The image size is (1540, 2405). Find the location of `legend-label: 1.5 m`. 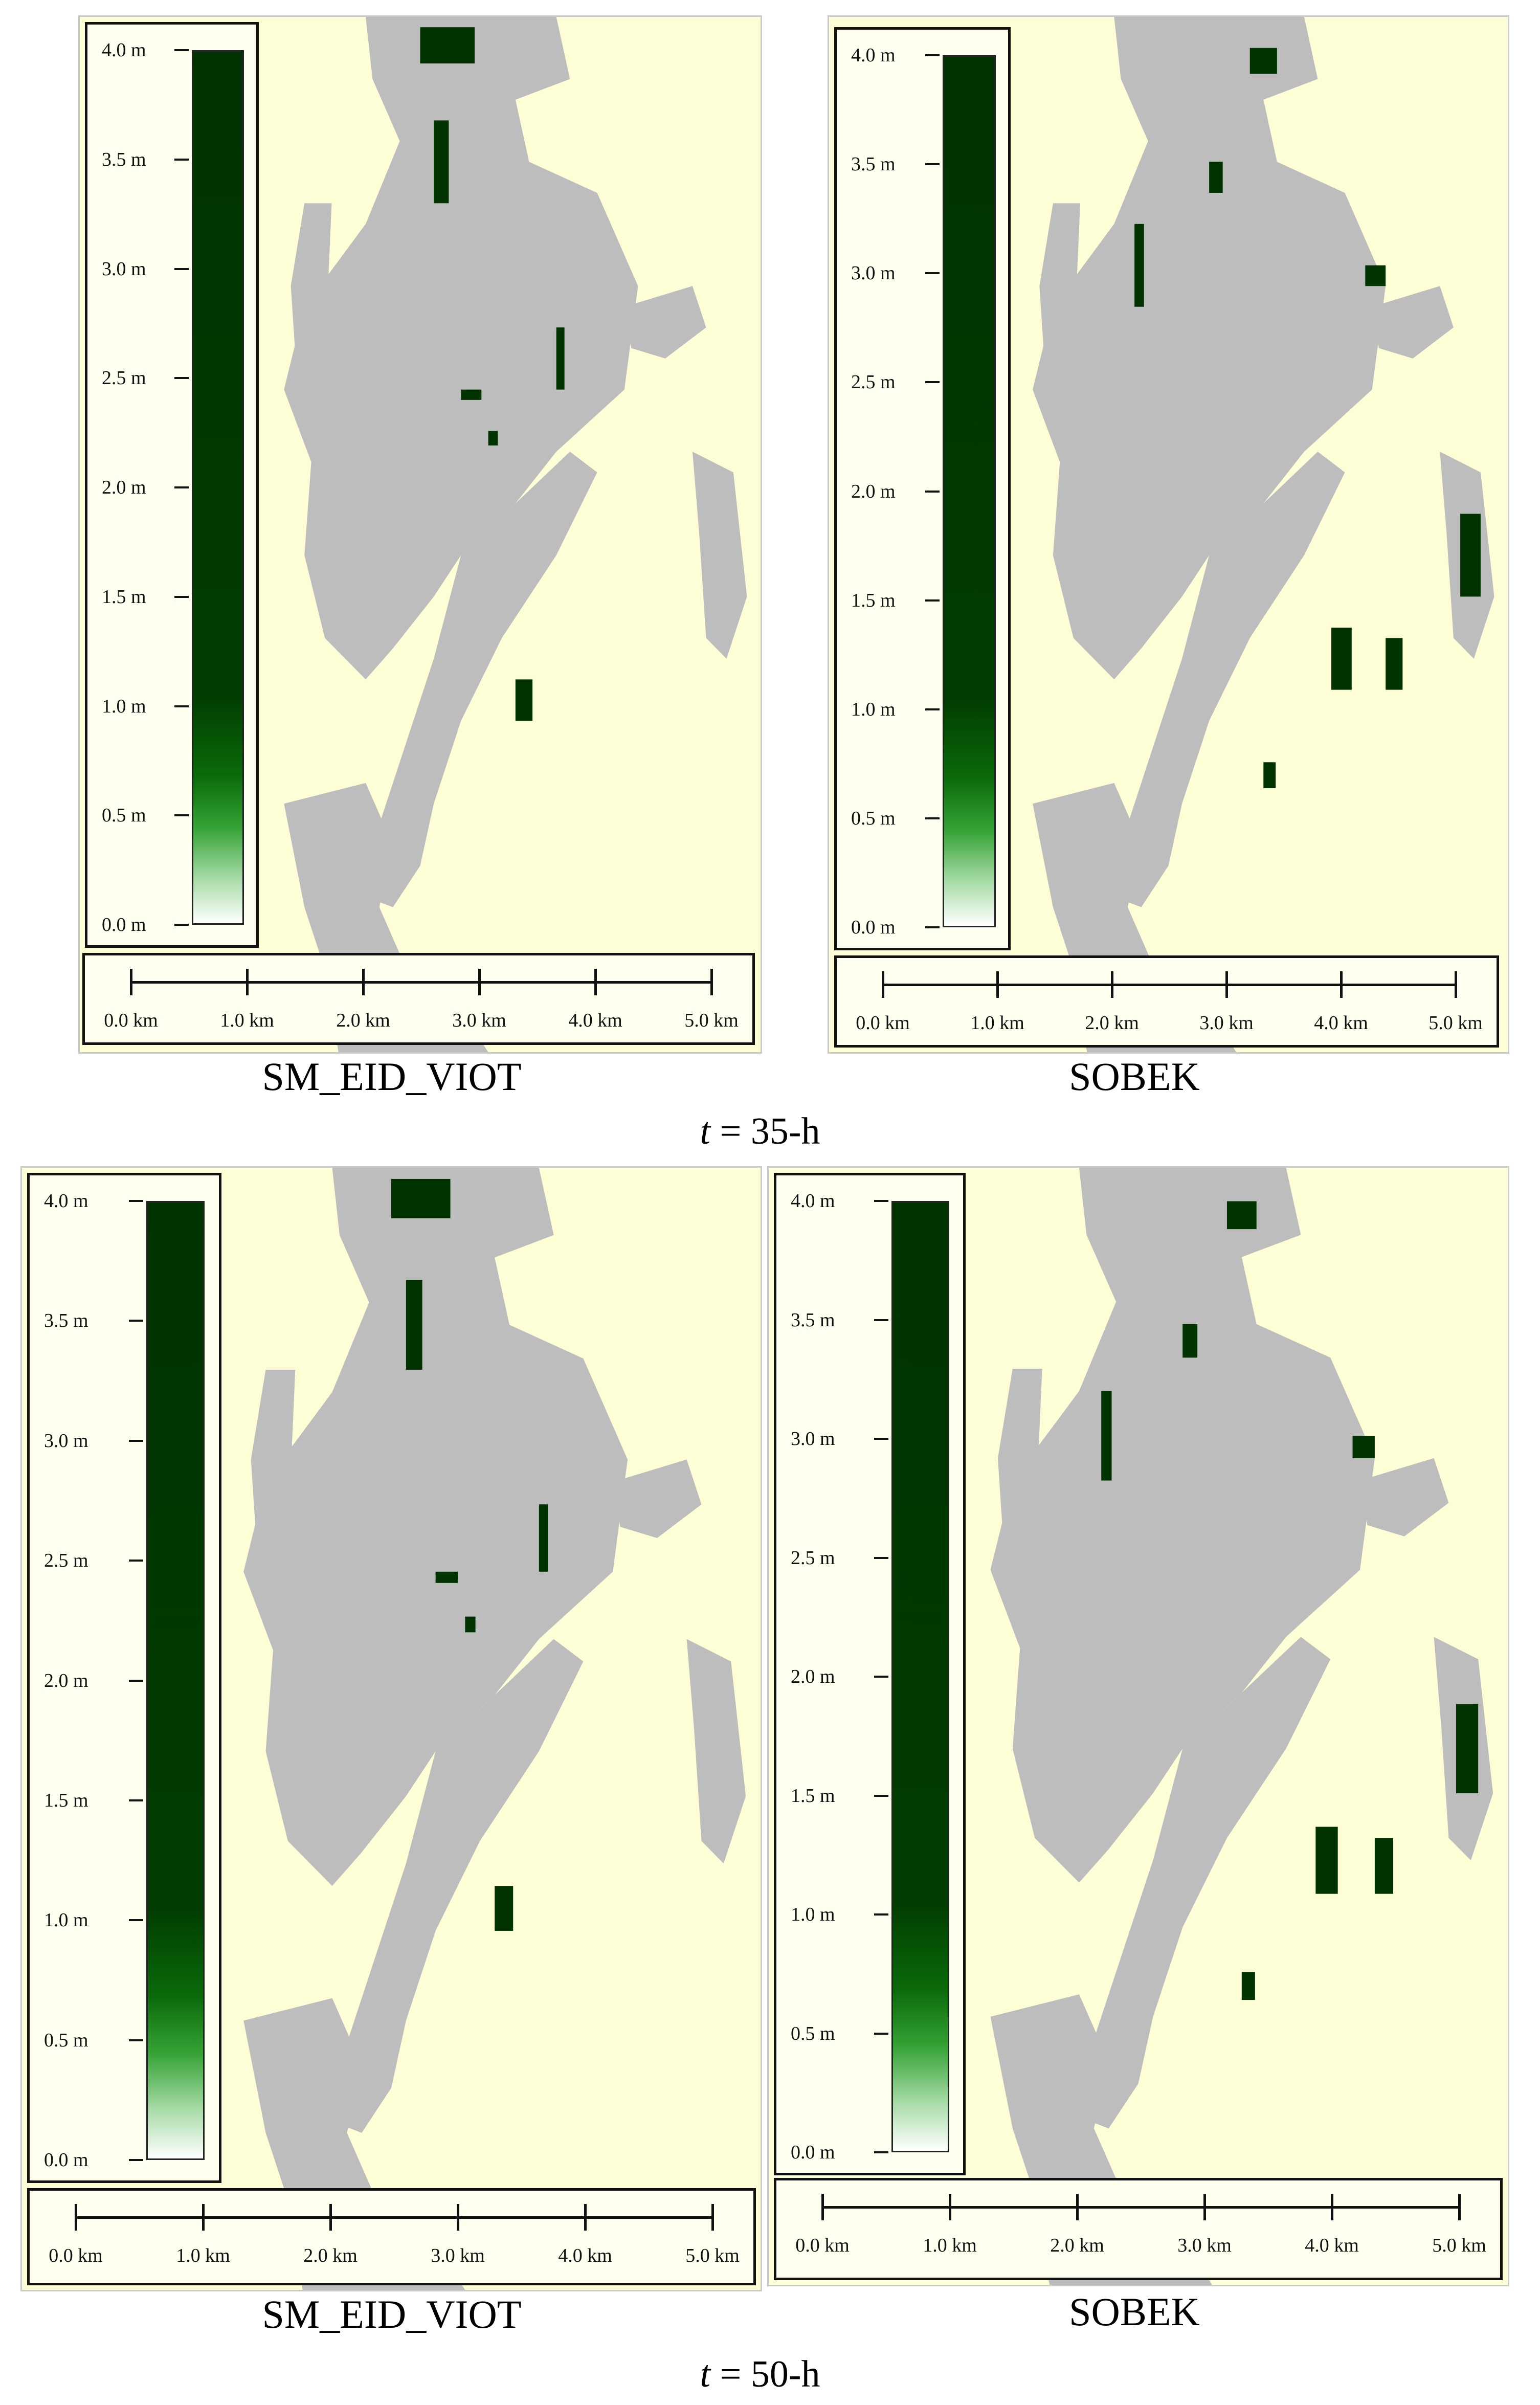

legend-label: 1.5 m is located at coordinates (124, 597).